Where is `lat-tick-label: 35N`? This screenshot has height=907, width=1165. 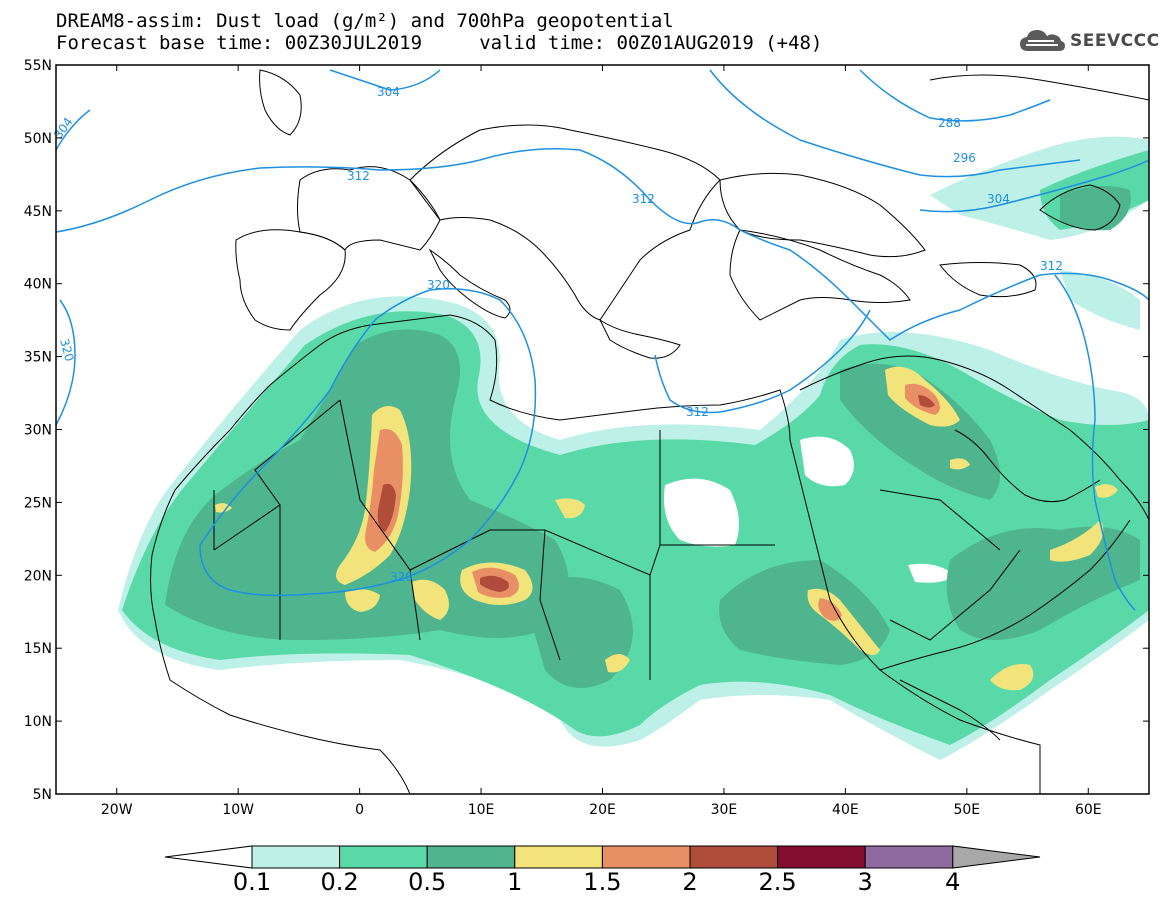
lat-tick-label: 35N is located at coordinates (38, 358).